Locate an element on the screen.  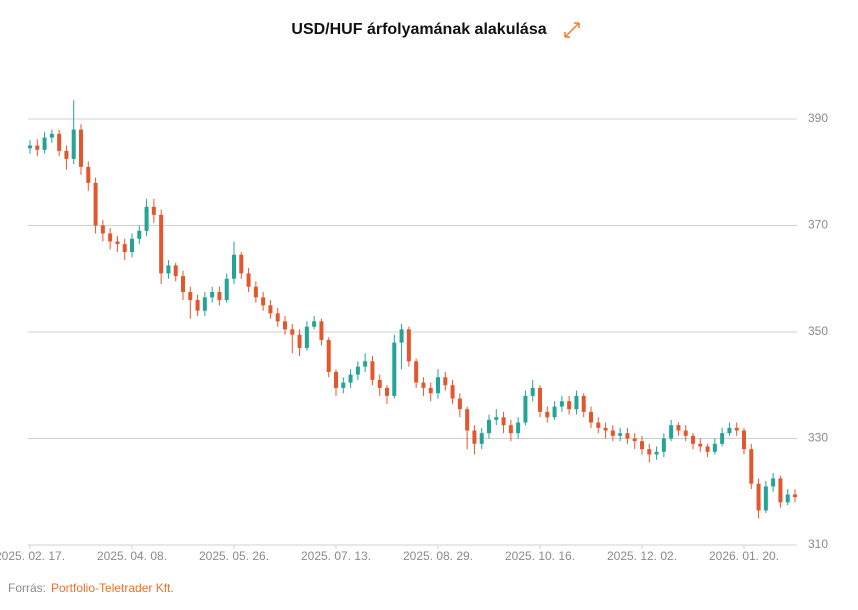
x-tick-label: 2025. 04. 08. is located at coordinates (132, 556).